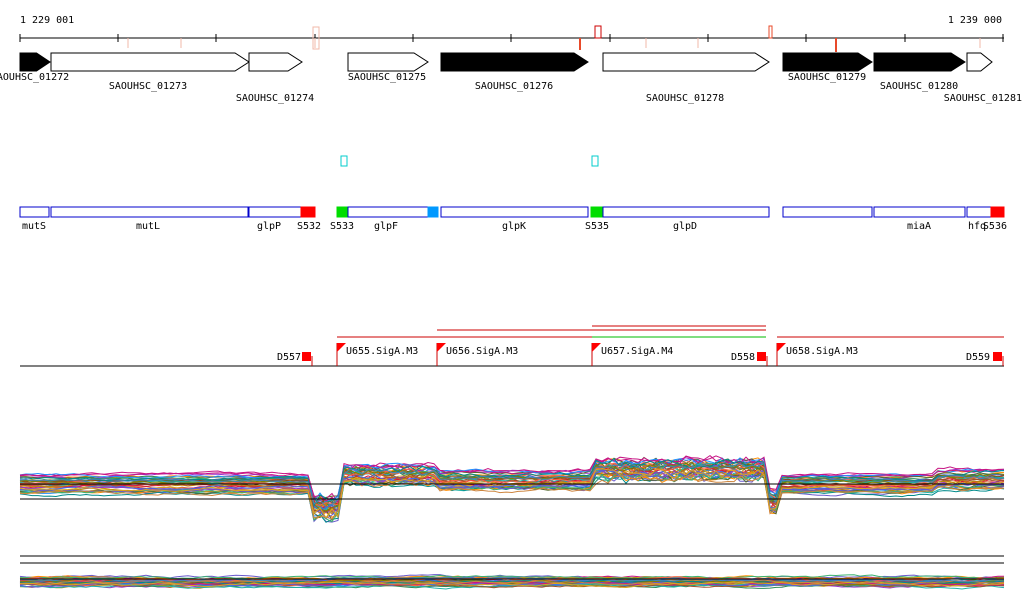 Image resolution: width=1024 pixels, height=611 pixels. I want to click on tu-u657-siga-m4: U657.SigA.M4, so click(632, 354).